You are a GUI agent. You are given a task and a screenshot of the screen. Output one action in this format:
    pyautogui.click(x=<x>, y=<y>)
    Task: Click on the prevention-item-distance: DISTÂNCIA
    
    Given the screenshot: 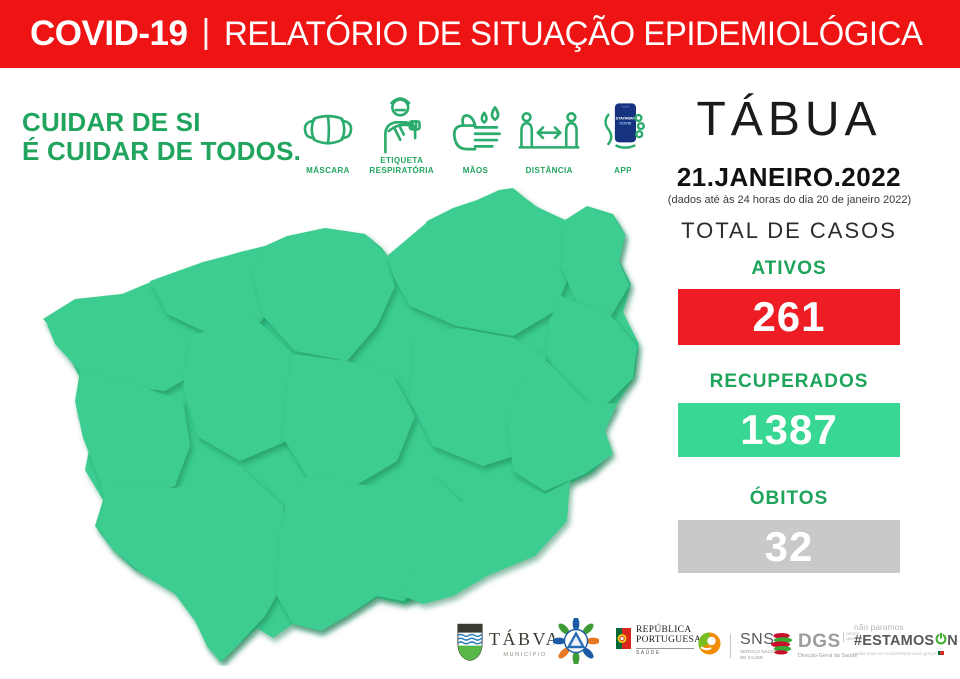 What is the action you would take?
    pyautogui.click(x=549, y=137)
    